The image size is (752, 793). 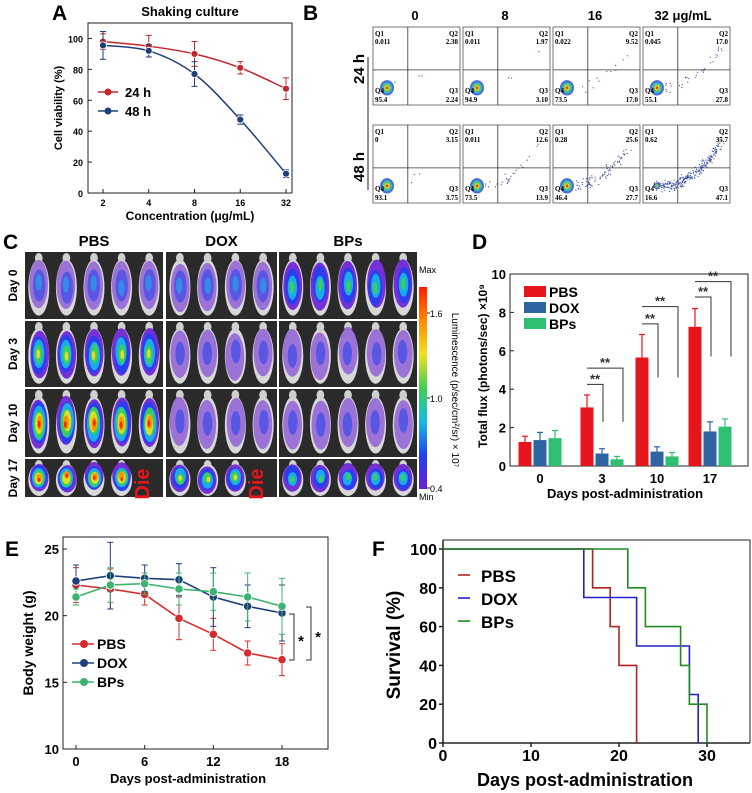 What do you see at coordinates (632, 42) in the screenshot?
I see `quadrant-value: 9.52` at bounding box center [632, 42].